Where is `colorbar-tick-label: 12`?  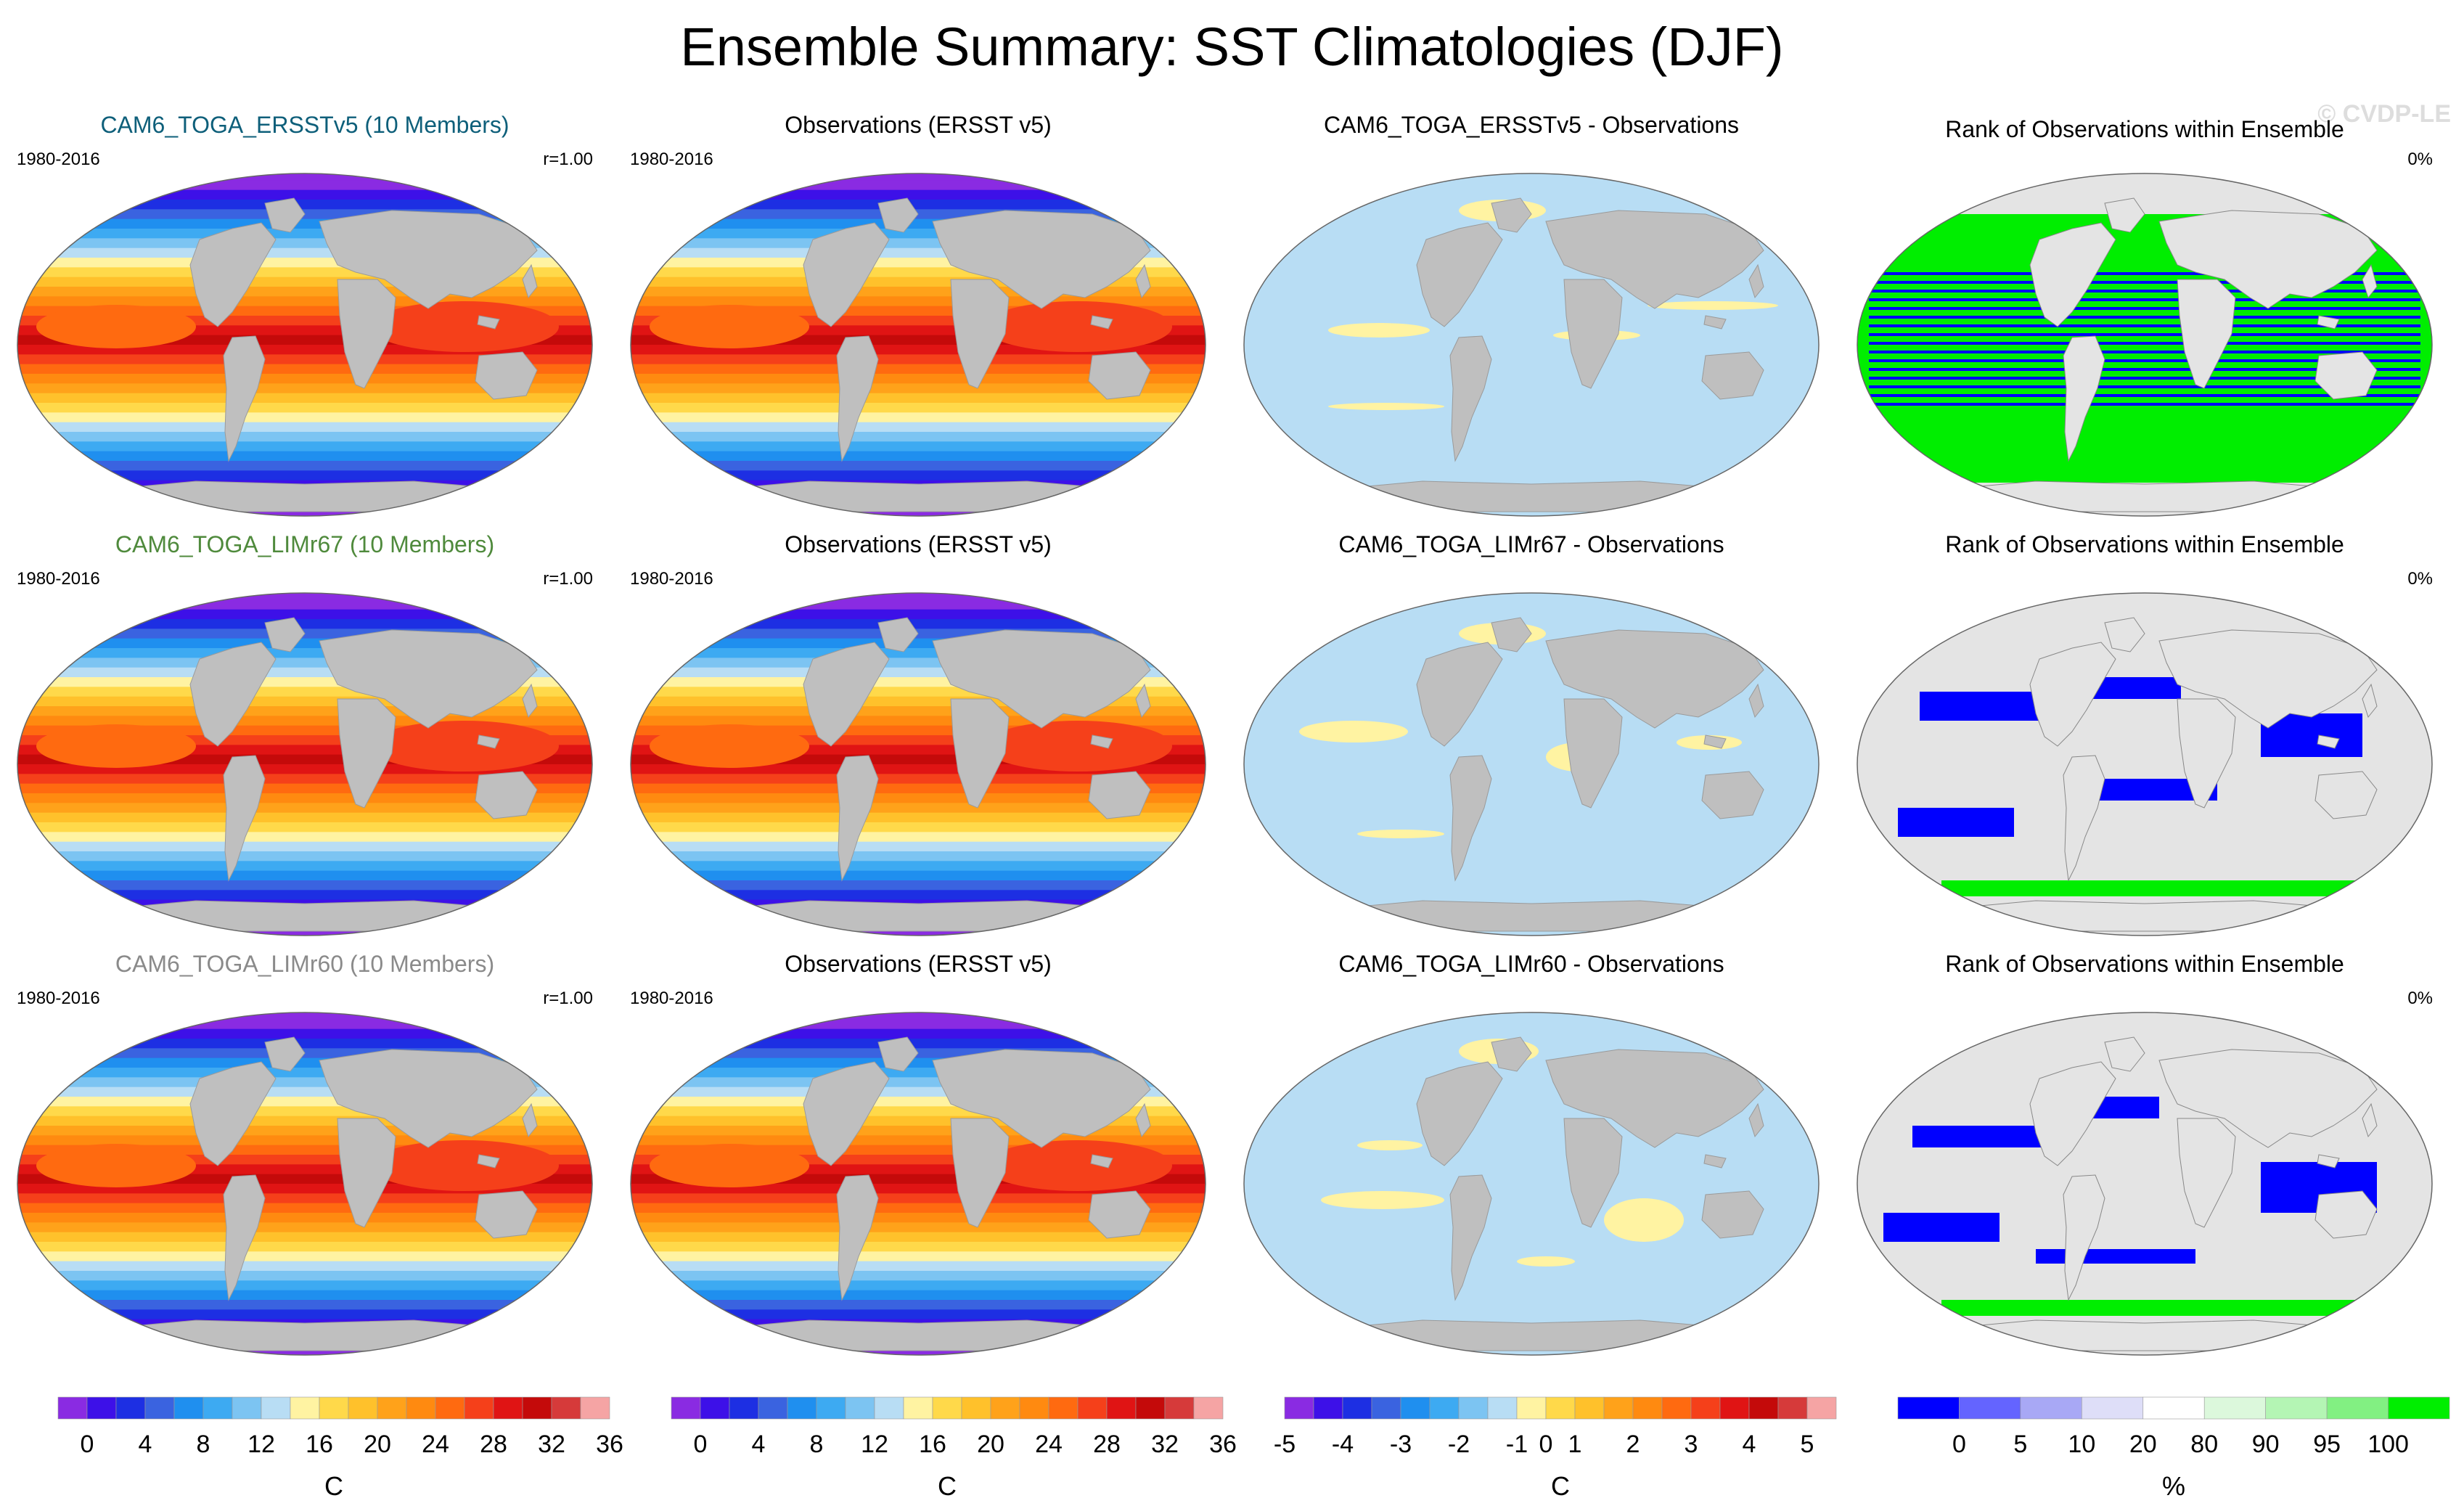 colorbar-tick-label: 12 is located at coordinates (261, 1445).